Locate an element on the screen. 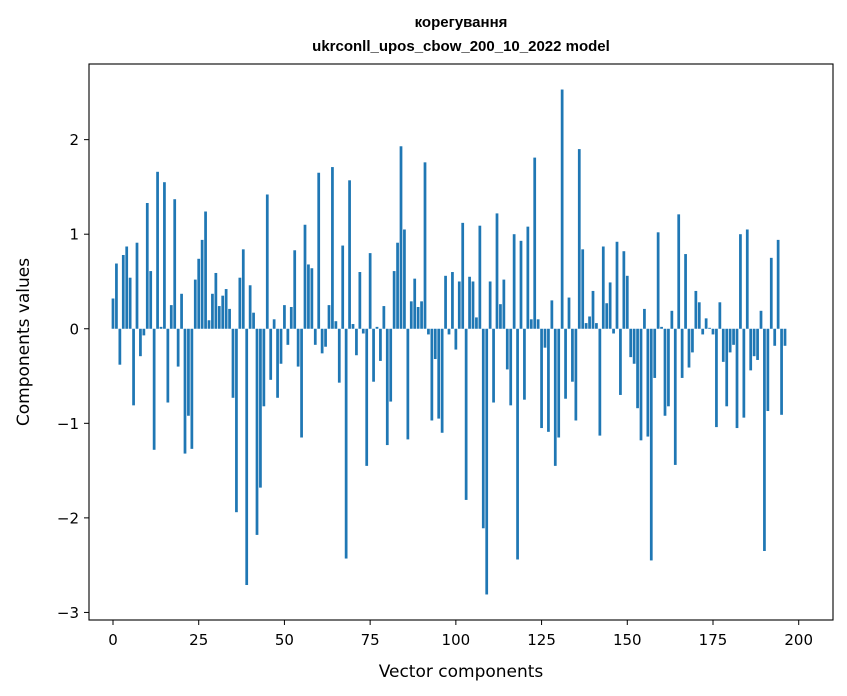  y-axis-ticks: −3 −2 −1 0 1 2 is located at coordinates (73, 376).